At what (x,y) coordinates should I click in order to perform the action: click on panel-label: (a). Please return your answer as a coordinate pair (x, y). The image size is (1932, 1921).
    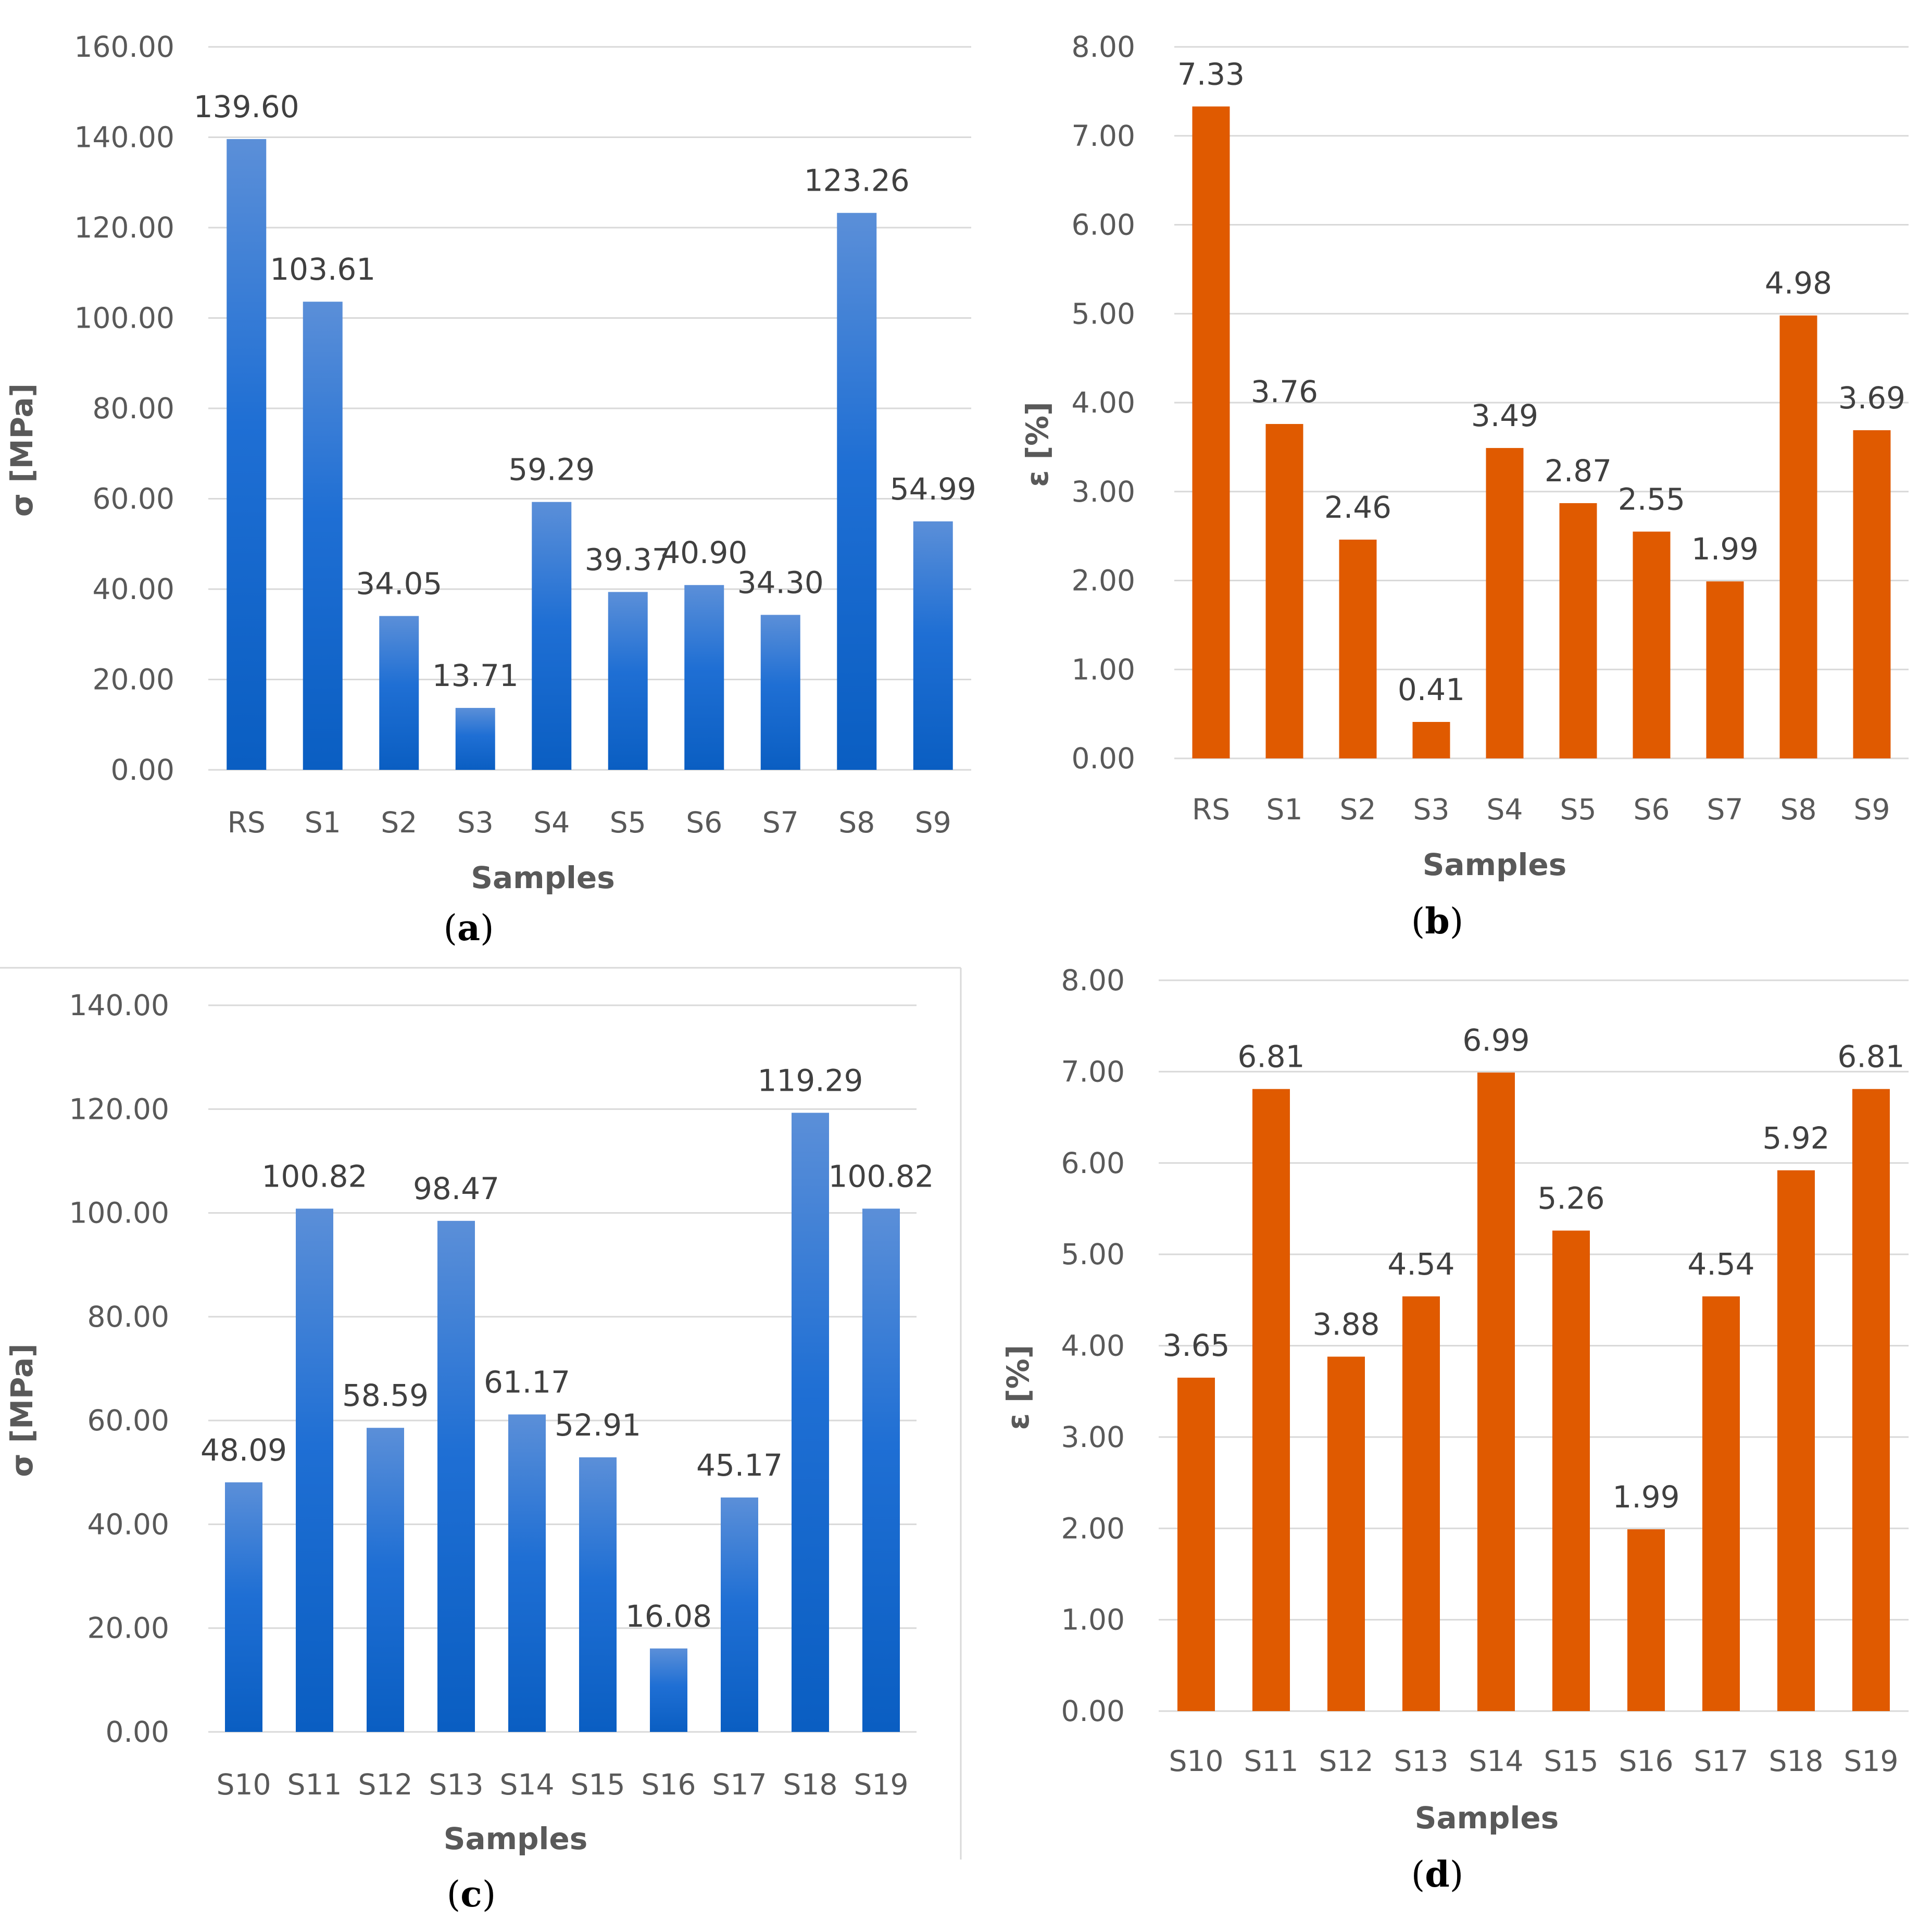
    Looking at the image, I should click on (469, 928).